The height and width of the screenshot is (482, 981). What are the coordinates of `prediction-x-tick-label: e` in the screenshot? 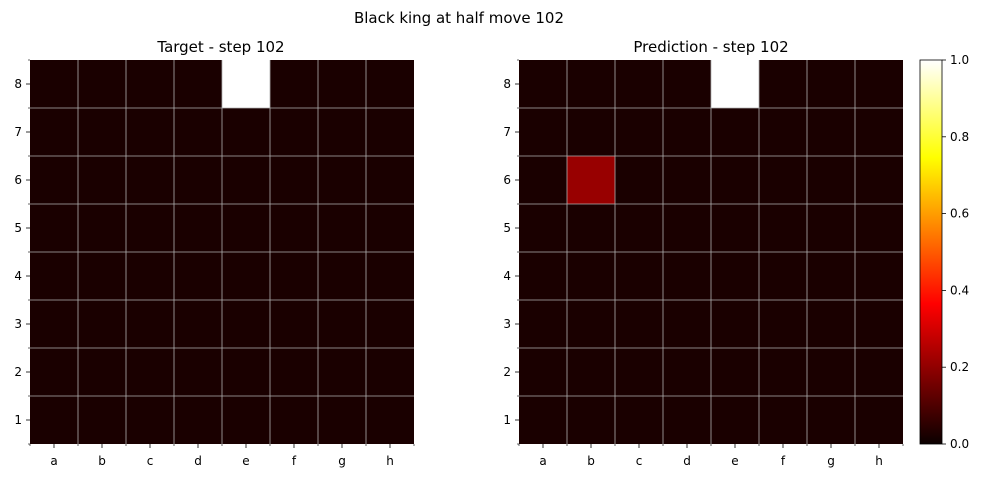 It's located at (734, 461).